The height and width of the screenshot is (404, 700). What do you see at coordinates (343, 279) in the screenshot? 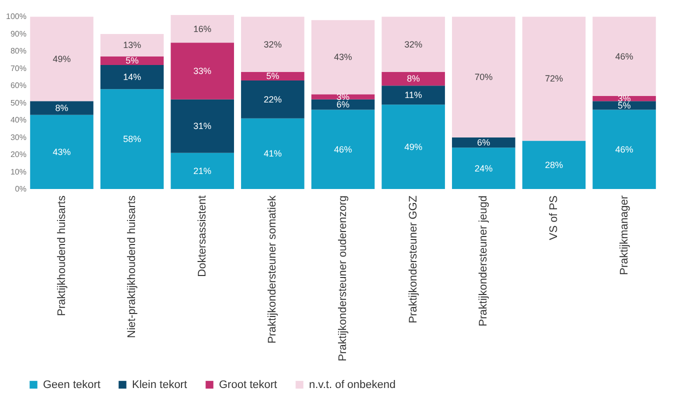
I see `x-tick-label: Praktijkondersteuner ouderenzorg` at bounding box center [343, 279].